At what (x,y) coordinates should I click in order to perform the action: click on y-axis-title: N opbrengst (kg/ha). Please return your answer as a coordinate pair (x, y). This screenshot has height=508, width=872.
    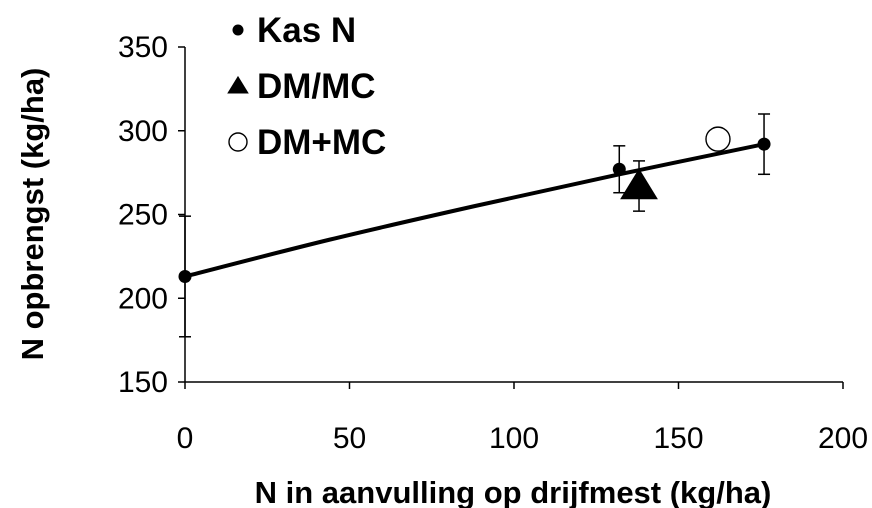
    Looking at the image, I should click on (32, 214).